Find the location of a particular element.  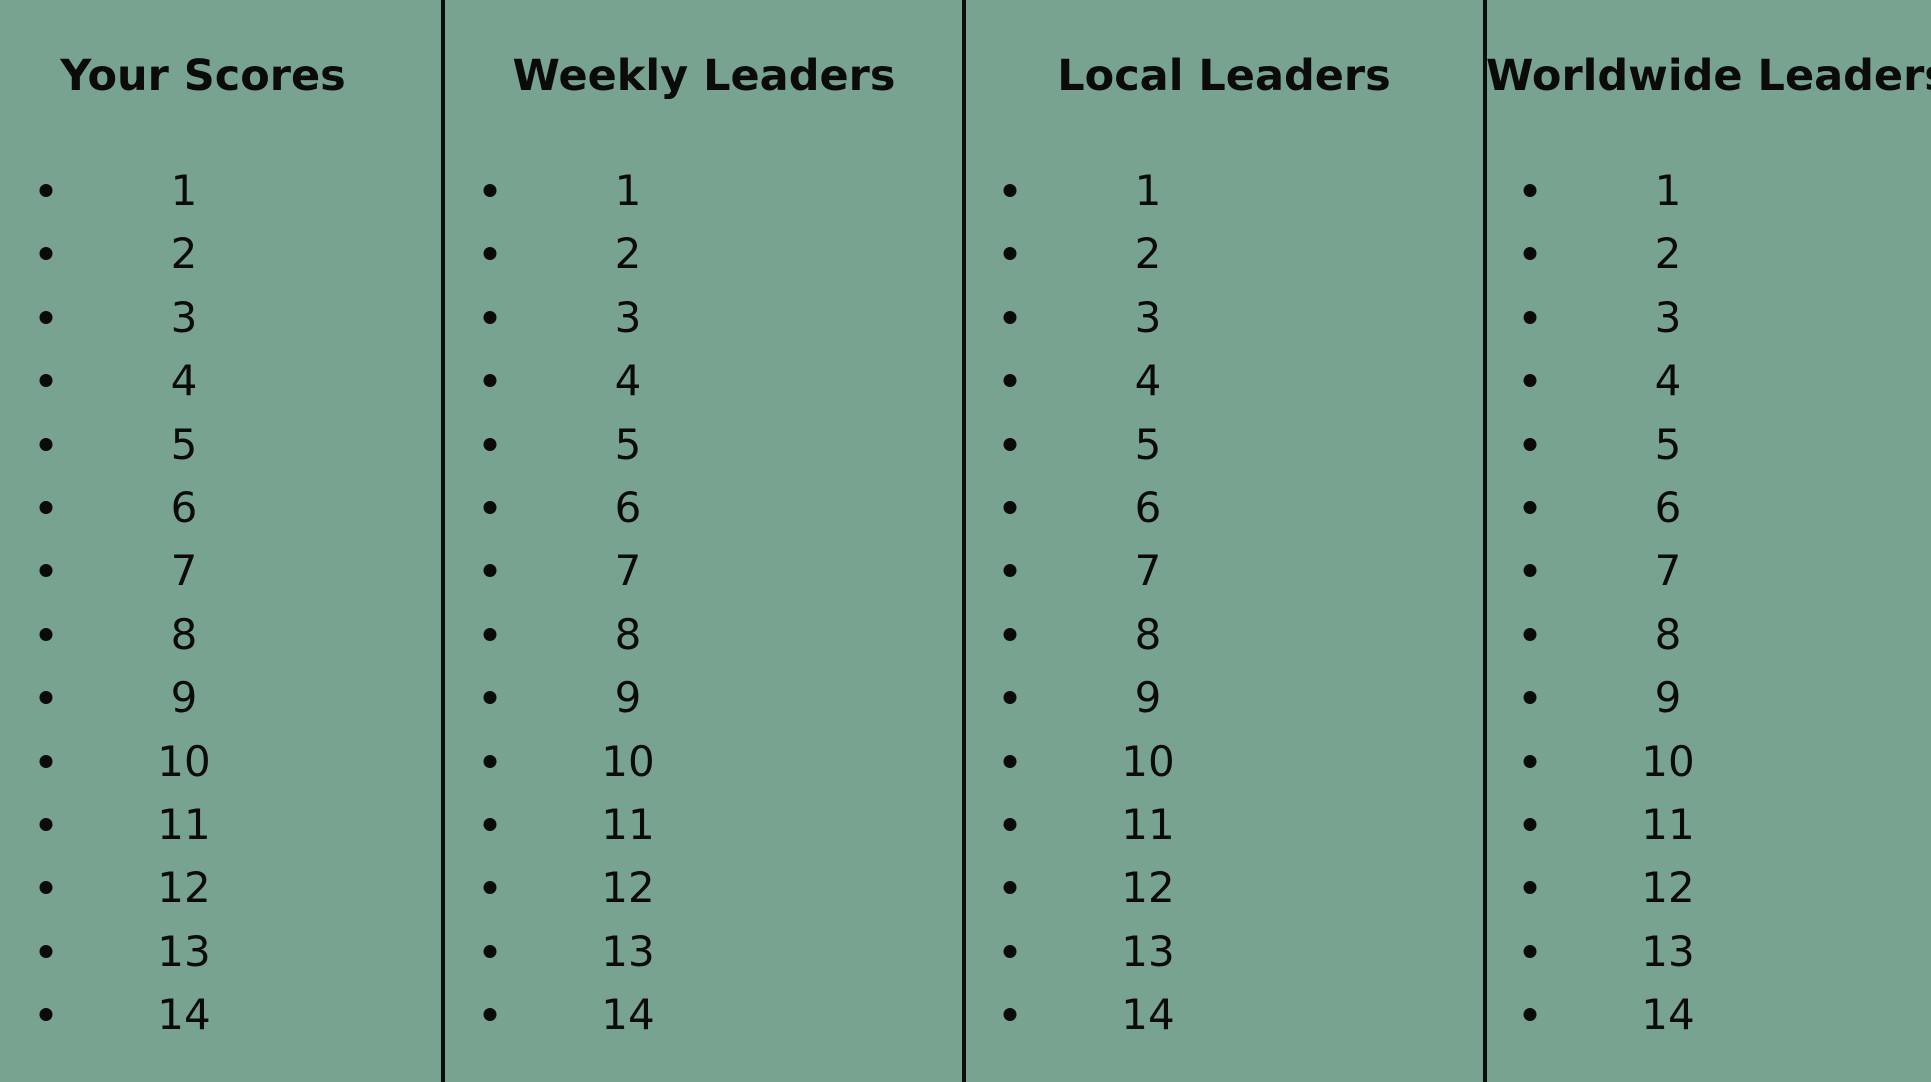

column-title: Worldwide Leaders is located at coordinates (1708, 76).